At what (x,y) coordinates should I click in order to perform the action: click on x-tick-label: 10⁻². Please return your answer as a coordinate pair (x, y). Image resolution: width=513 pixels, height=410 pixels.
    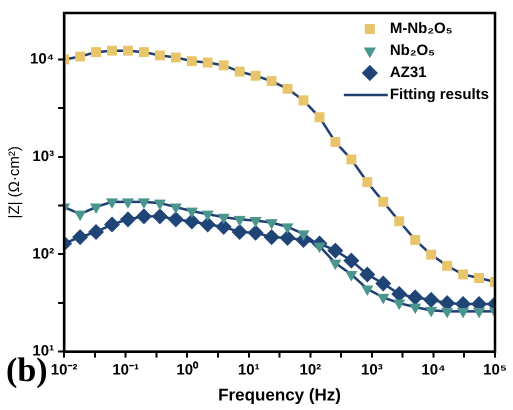
    Looking at the image, I should click on (64, 370).